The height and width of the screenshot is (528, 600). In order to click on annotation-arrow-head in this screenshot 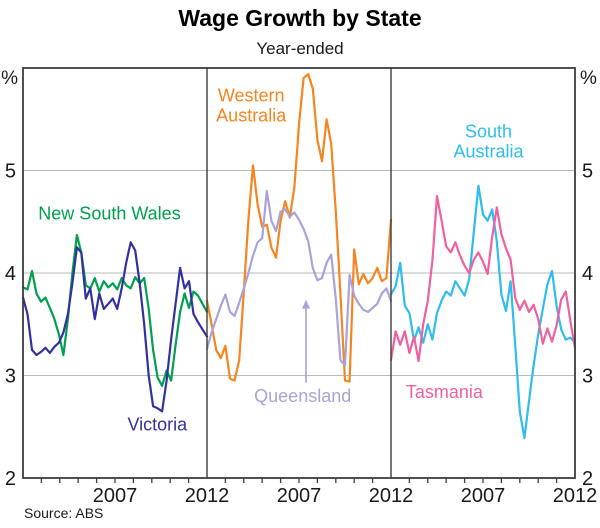, I will do `click(305, 304)`.